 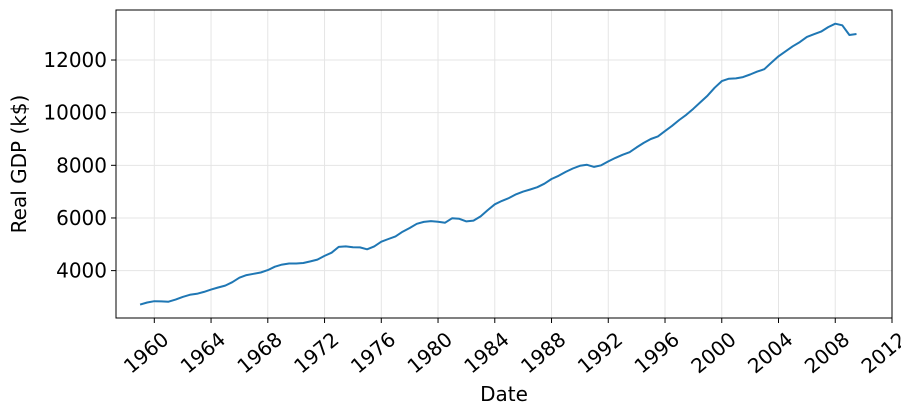 I want to click on x-tick-label: 1992, so click(x=600, y=352).